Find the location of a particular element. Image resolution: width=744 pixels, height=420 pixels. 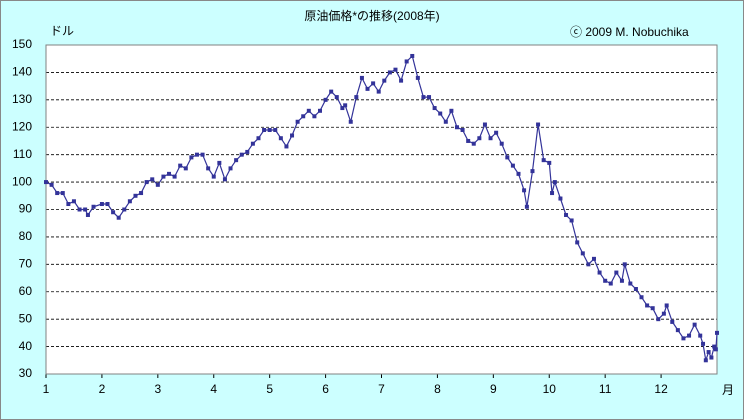

x-tick-label: 9 is located at coordinates (493, 389).